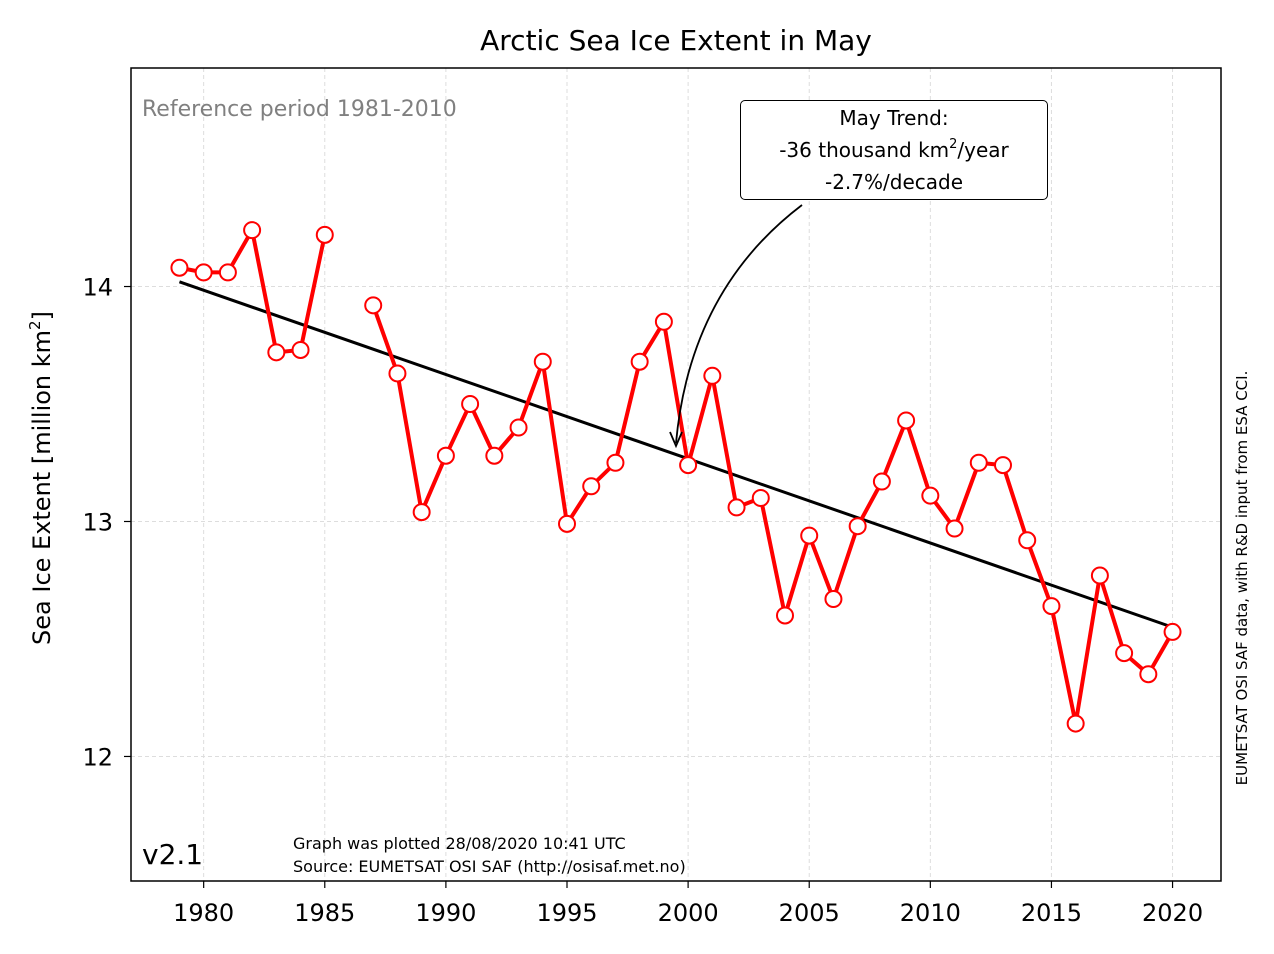  What do you see at coordinates (676, 40) in the screenshot?
I see `chart-title: Arctic Sea Ice Extent in May` at bounding box center [676, 40].